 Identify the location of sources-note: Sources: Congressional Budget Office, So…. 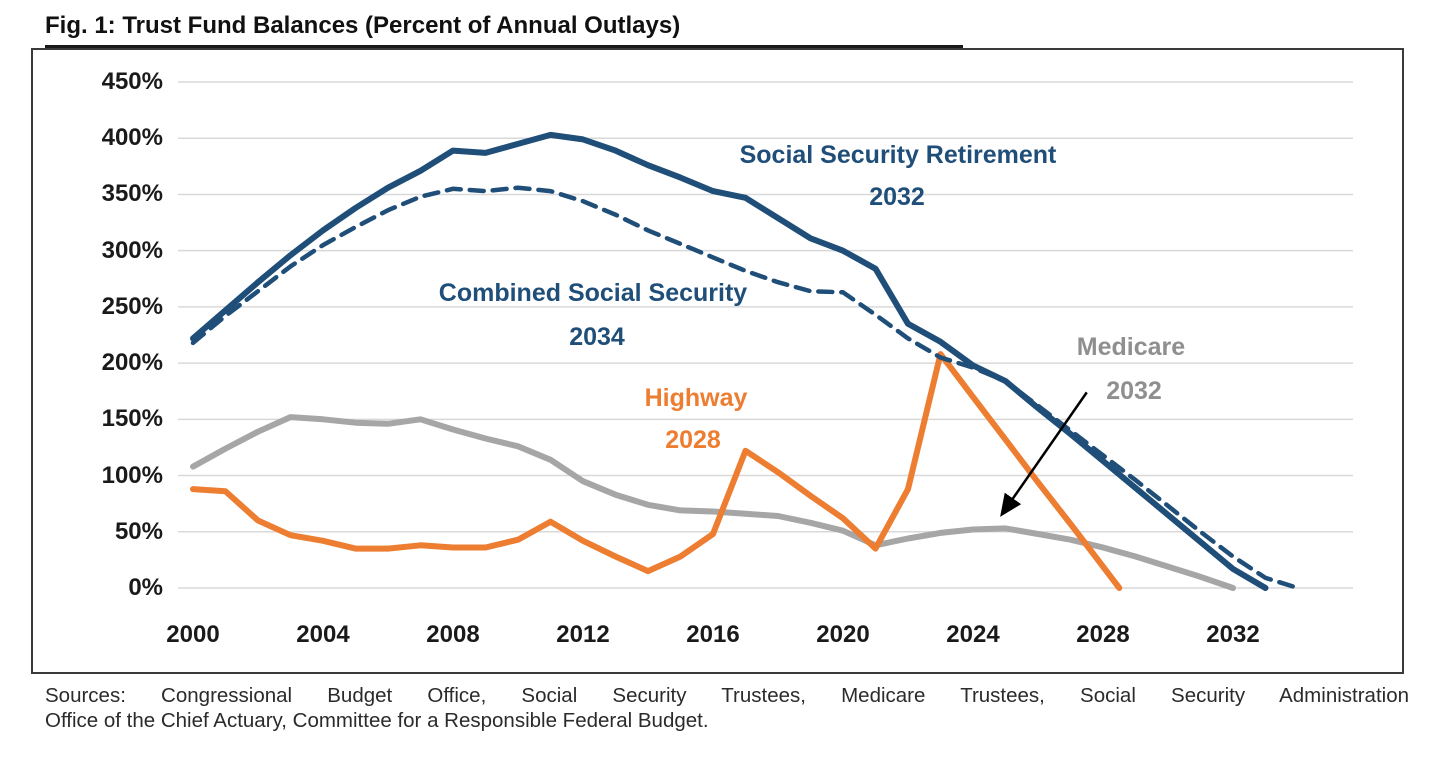
(727, 708).